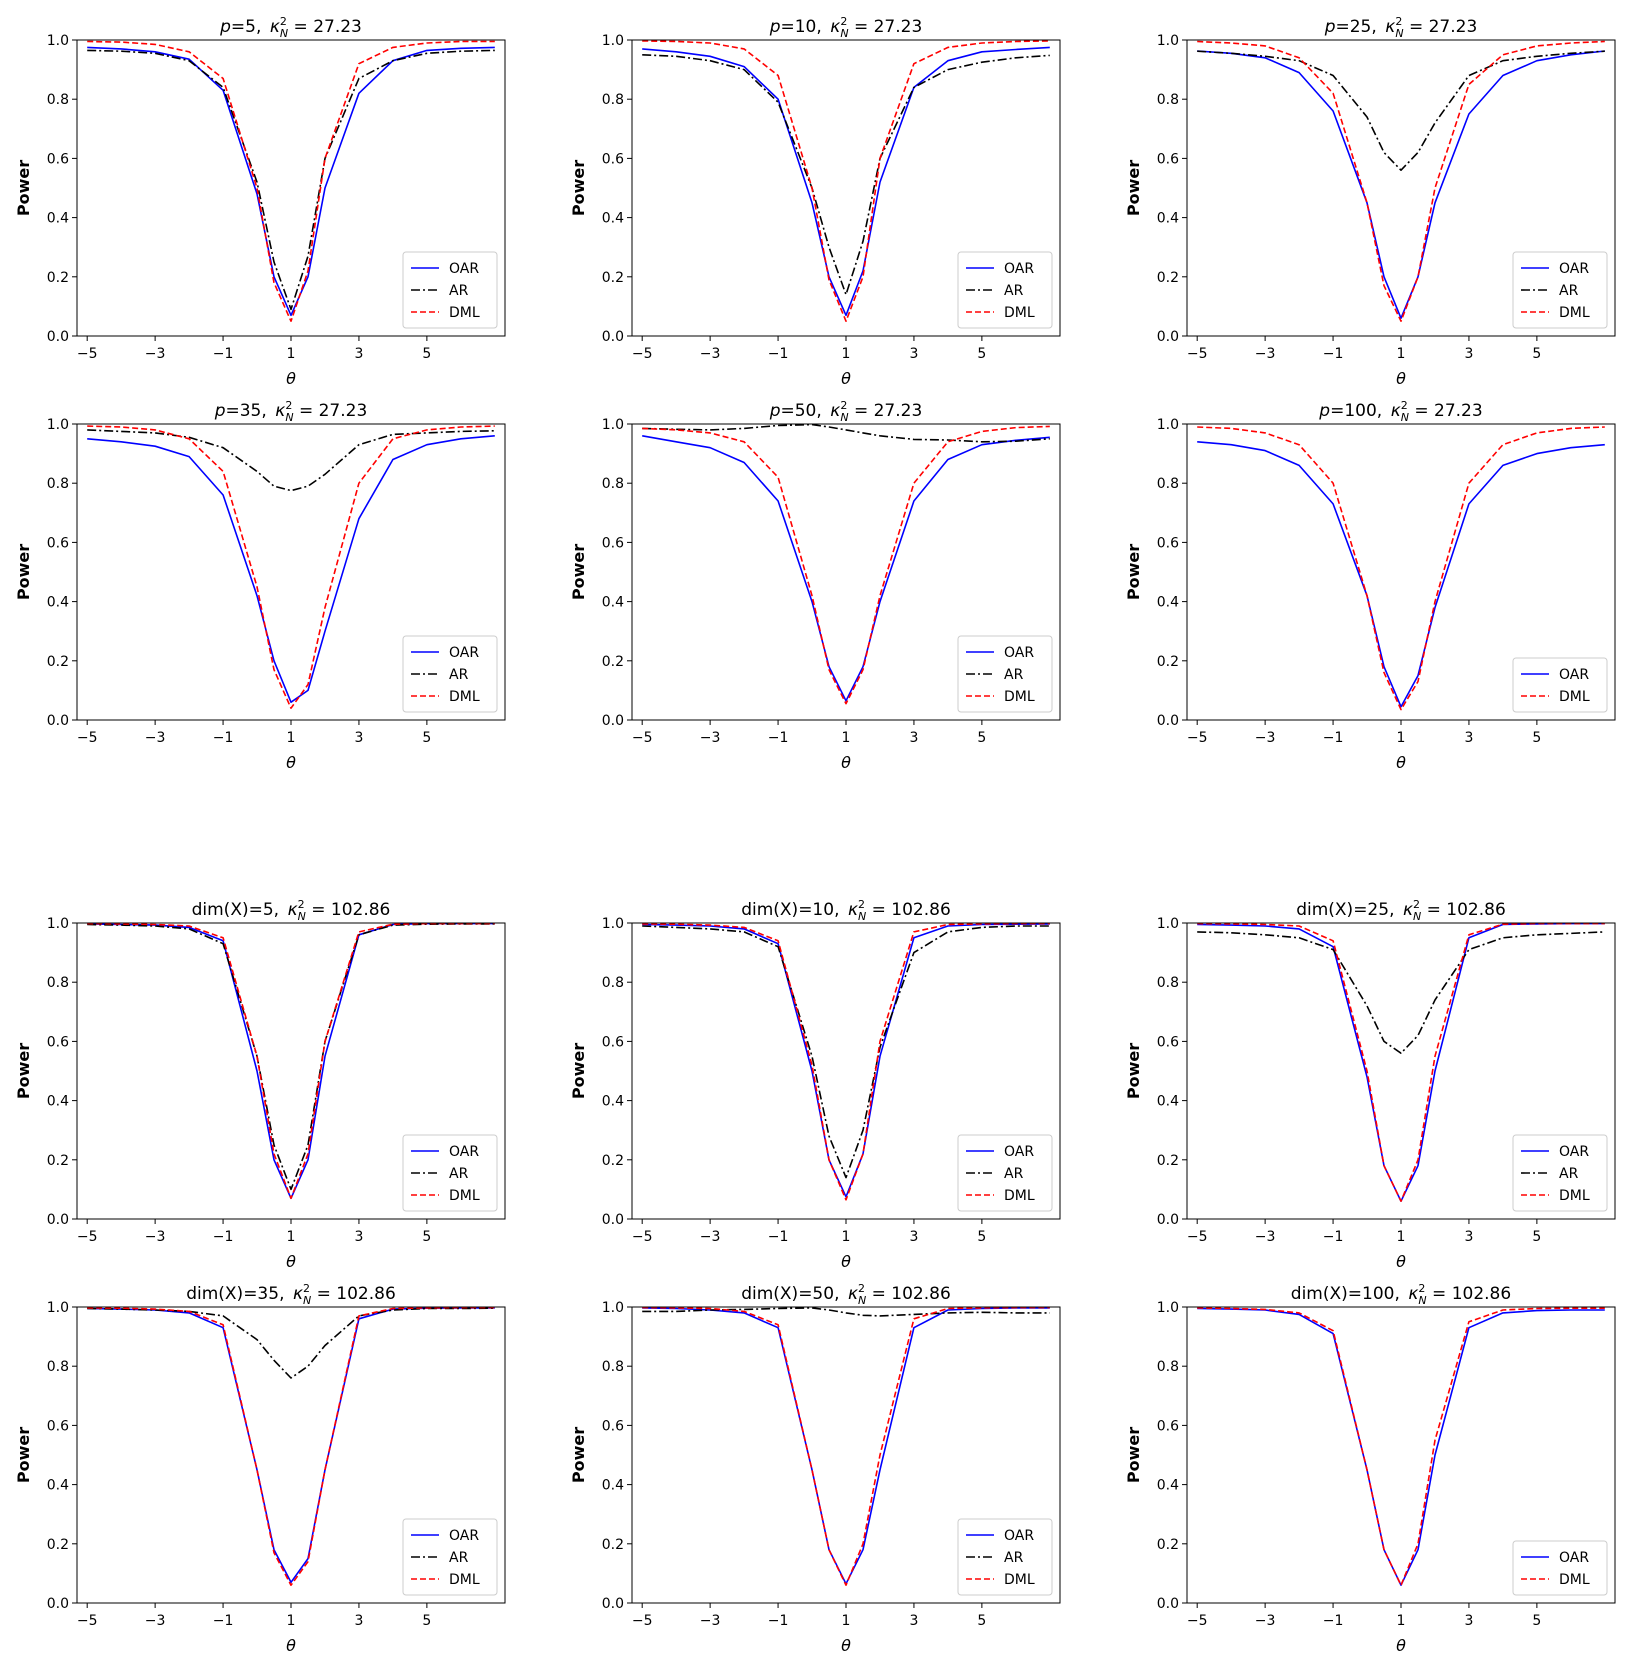 The image size is (1636, 1661). Describe the element at coordinates (1265, 1237) in the screenshot. I see `x-tick-label: −3` at that location.